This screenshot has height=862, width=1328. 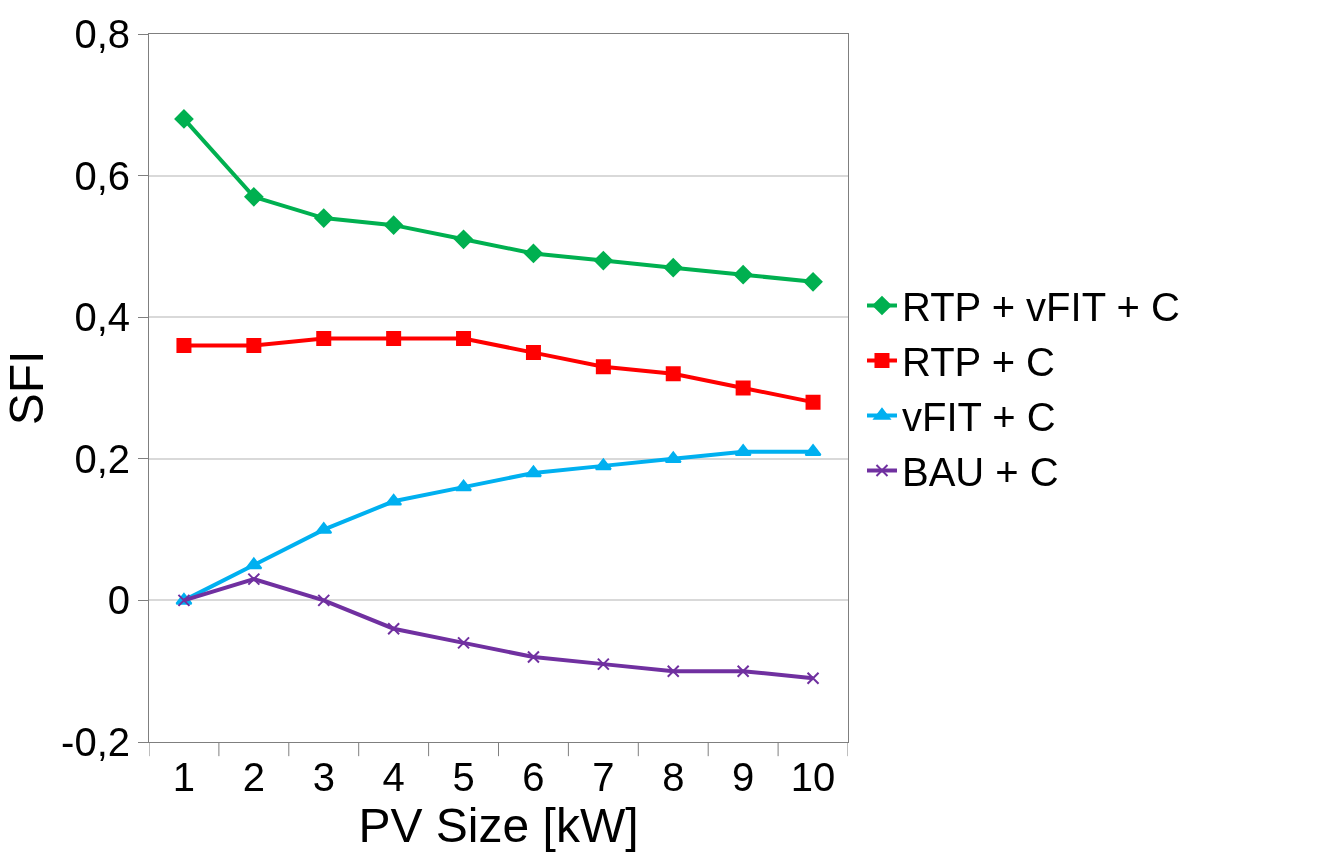 What do you see at coordinates (980, 472) in the screenshot?
I see `legend-label: BAU + C` at bounding box center [980, 472].